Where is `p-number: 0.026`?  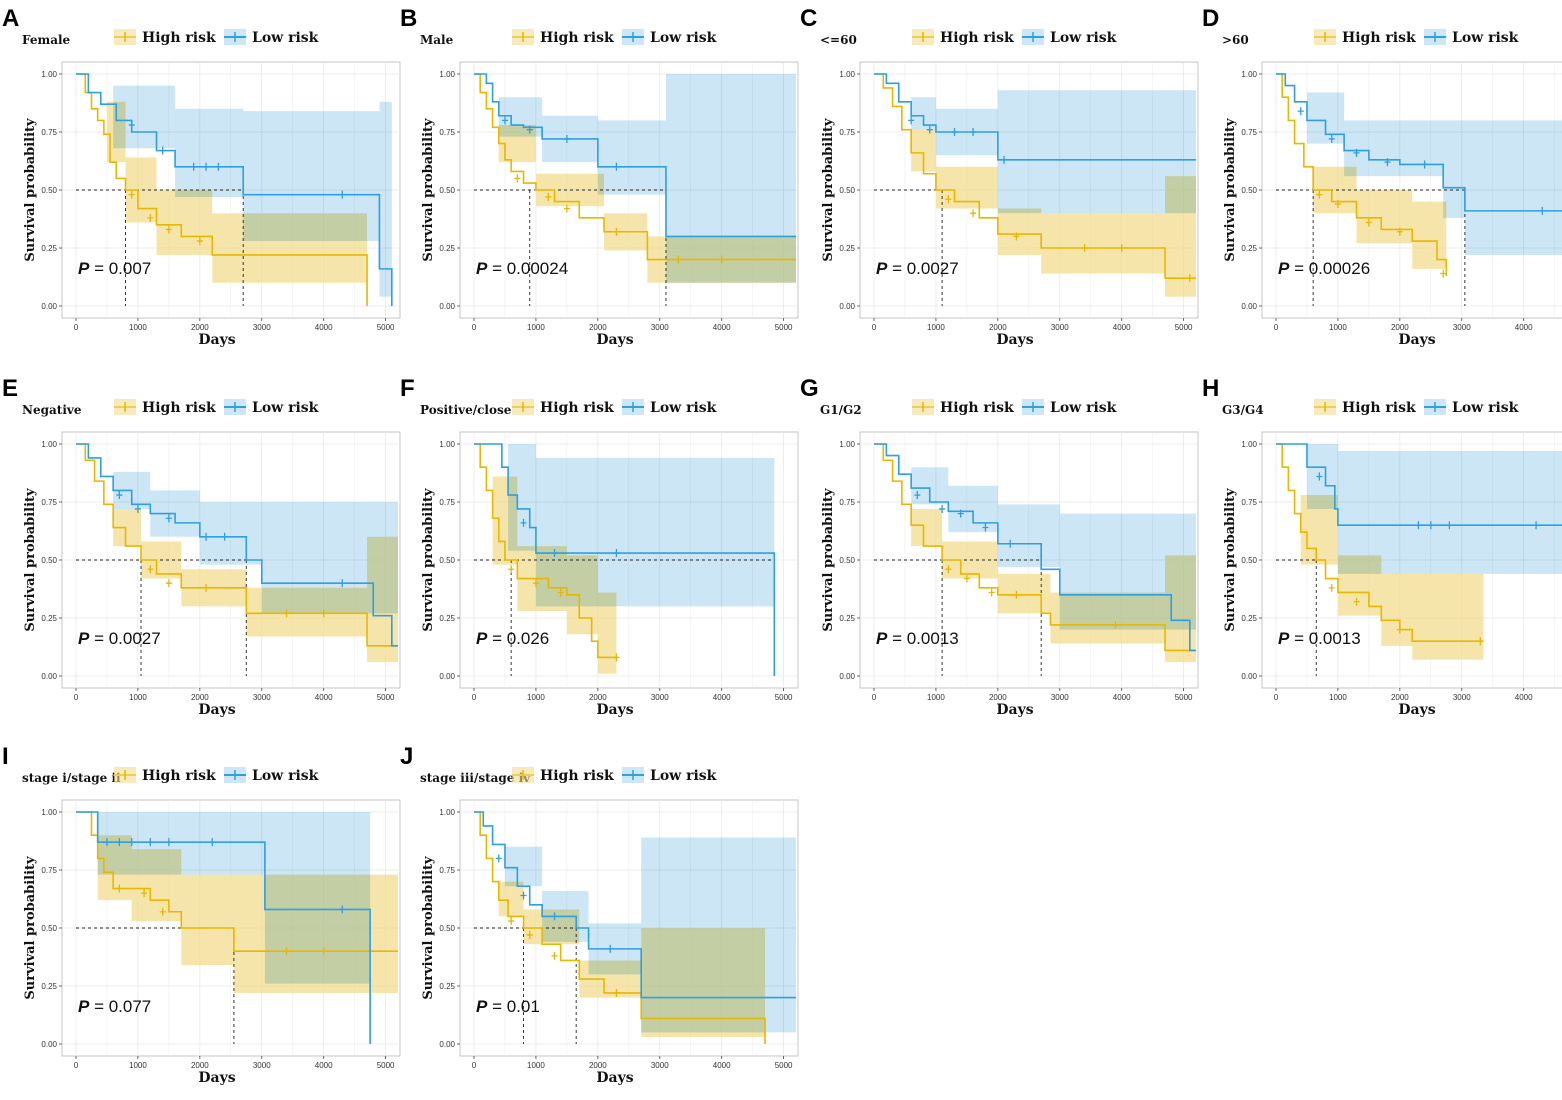 p-number: 0.026 is located at coordinates (528, 638).